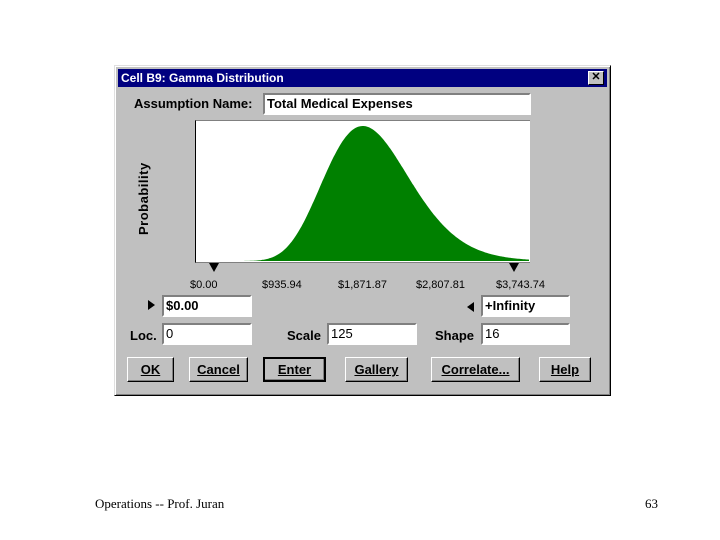  I want to click on close-icon: ✕, so click(596, 77).